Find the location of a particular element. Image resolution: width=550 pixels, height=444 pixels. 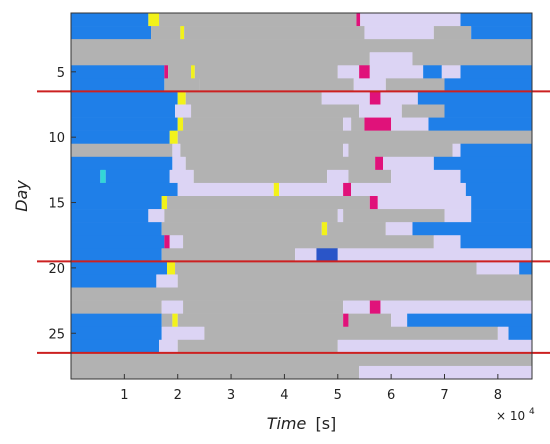

y-tick-label: 15 is located at coordinates (56, 204).